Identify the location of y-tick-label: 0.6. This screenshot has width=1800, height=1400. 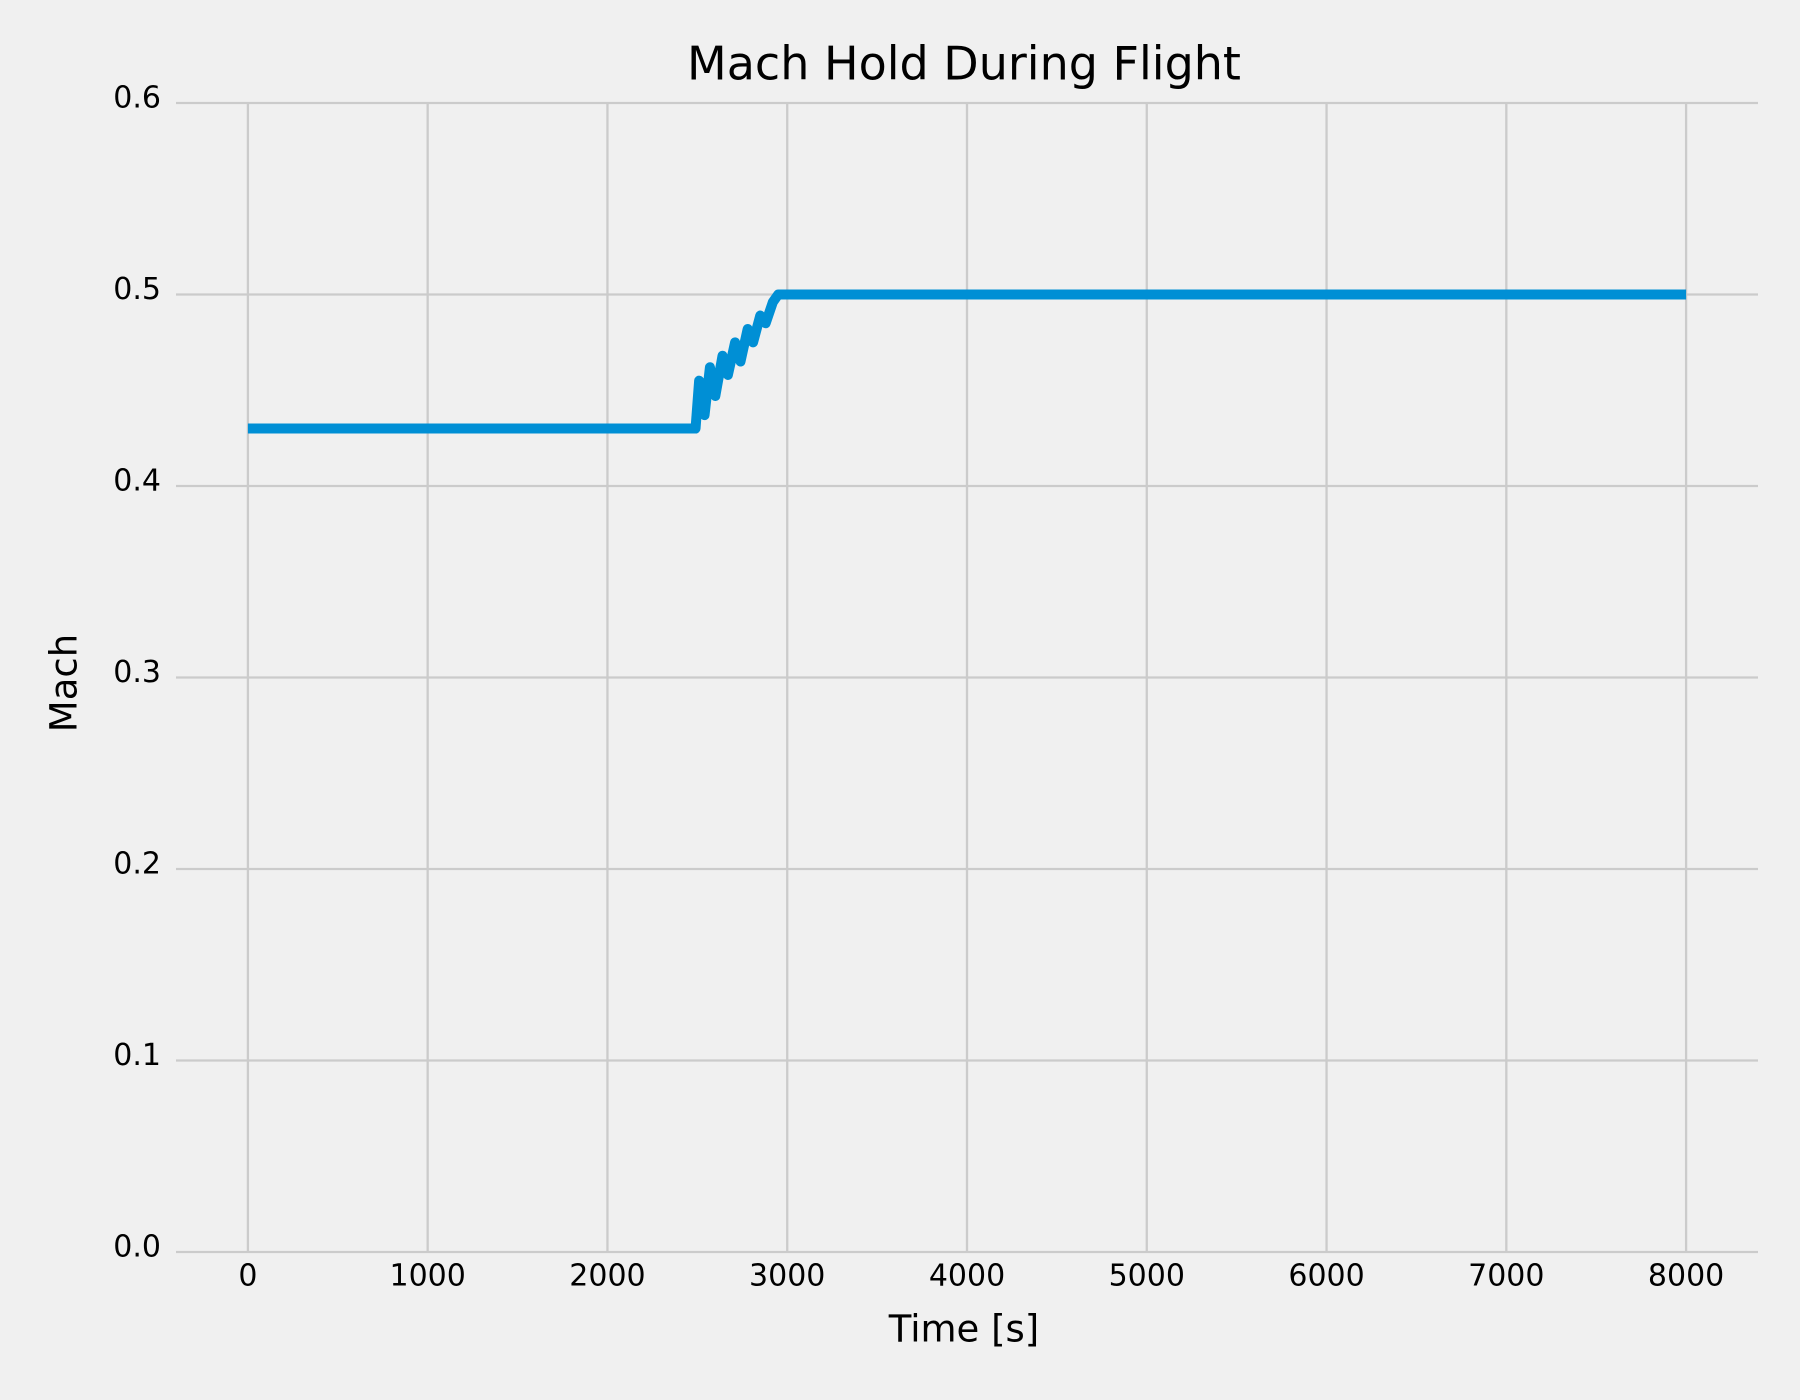
(137, 98).